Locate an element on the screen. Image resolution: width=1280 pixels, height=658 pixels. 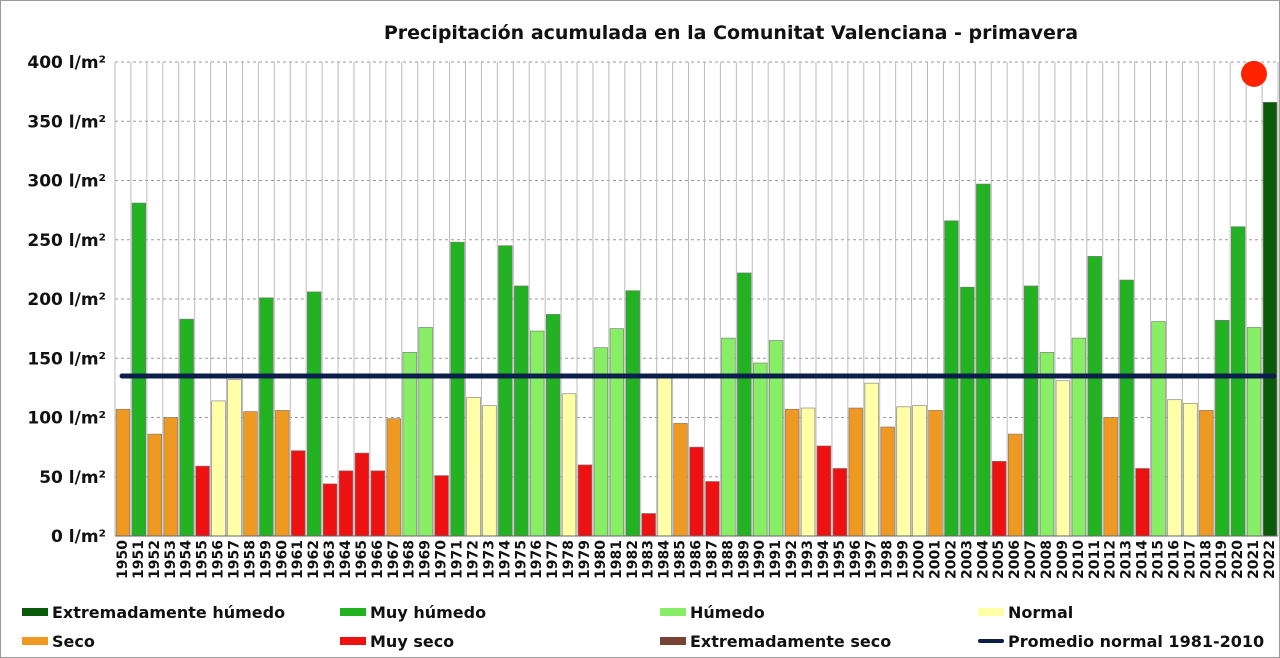
x-tick-label: 2021 is located at coordinates (1254, 559).